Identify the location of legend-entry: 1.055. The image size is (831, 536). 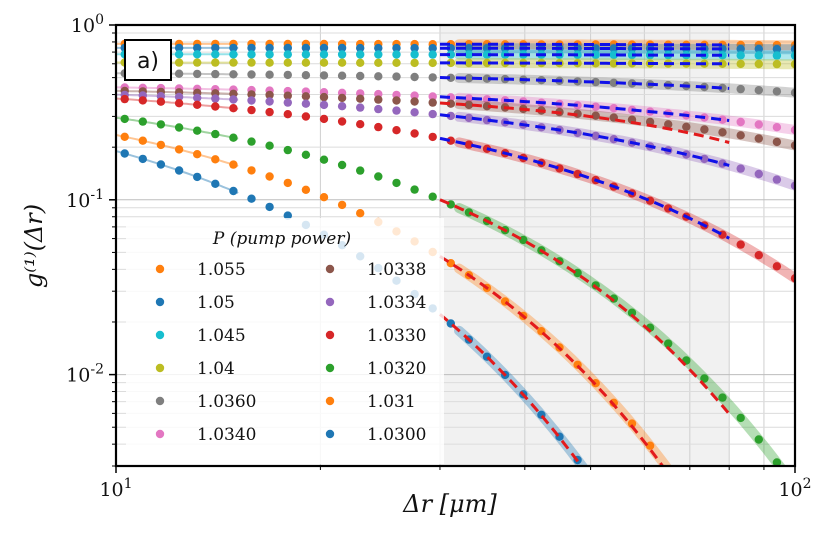
(200, 270).